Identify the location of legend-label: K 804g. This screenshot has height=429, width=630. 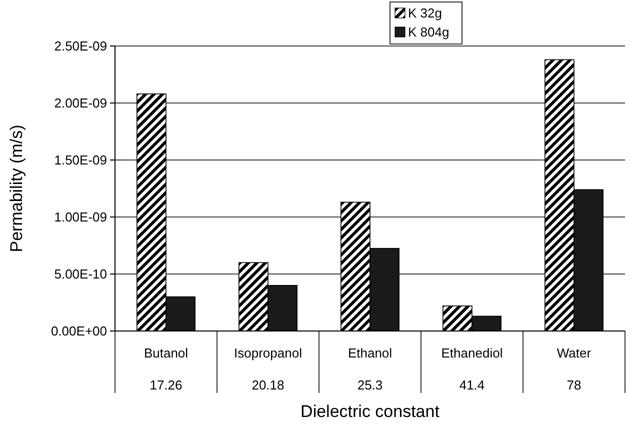
(429, 32).